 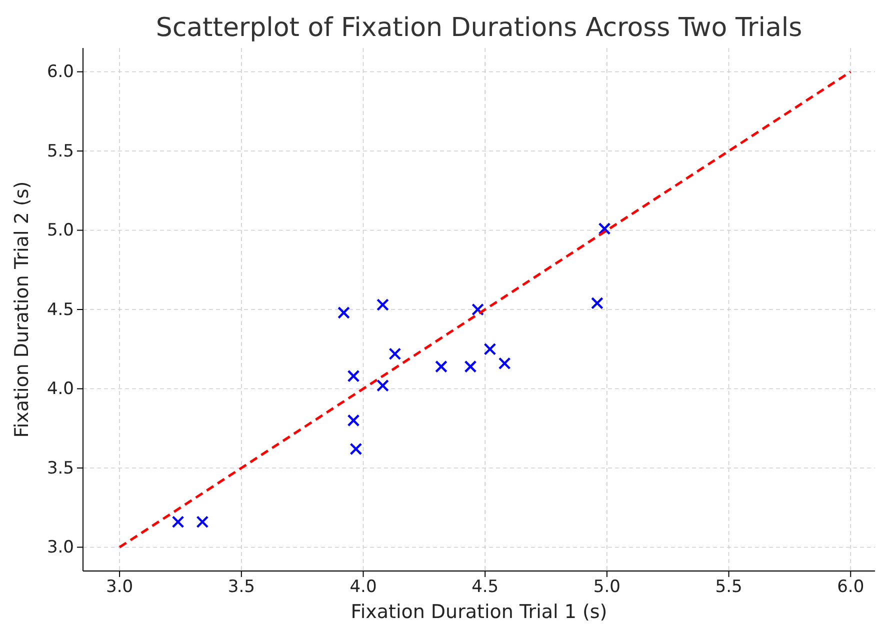 What do you see at coordinates (479, 28) in the screenshot?
I see `chart-title: Scatterplot of Fixation Durations Across Two Trials` at bounding box center [479, 28].